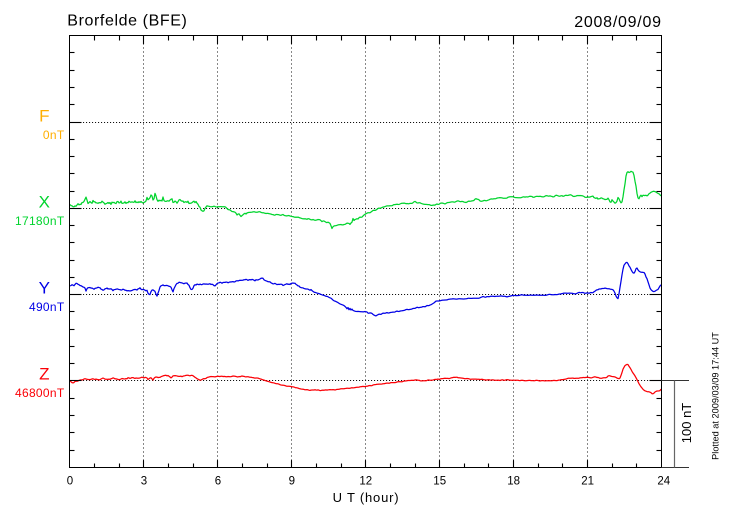 The height and width of the screenshot is (520, 730). Describe the element at coordinates (686, 423) in the screenshot. I see `svg-text: 100 nT` at that location.